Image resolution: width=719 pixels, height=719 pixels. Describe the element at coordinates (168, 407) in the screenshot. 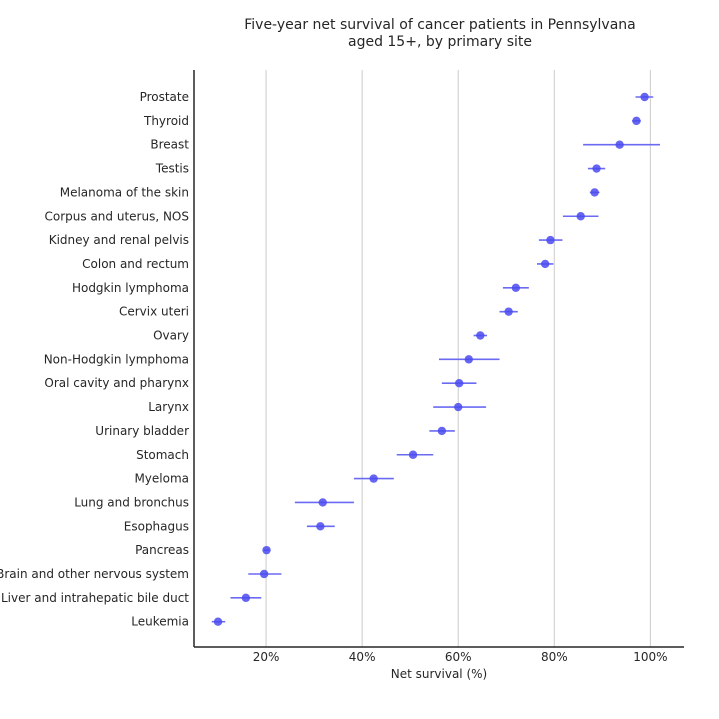

I see `y-tick-label: Larynx` at that location.